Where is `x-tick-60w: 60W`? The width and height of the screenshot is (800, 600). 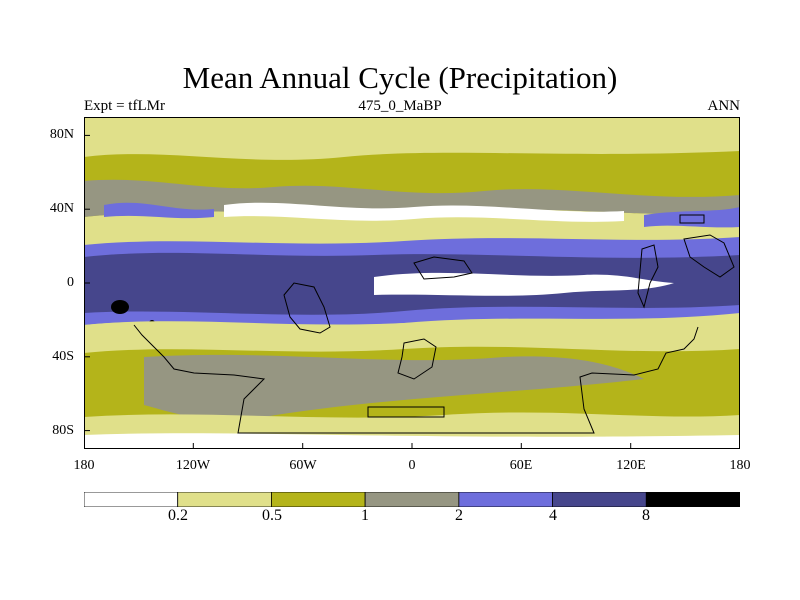
x-tick-60w: 60W is located at coordinates (303, 465).